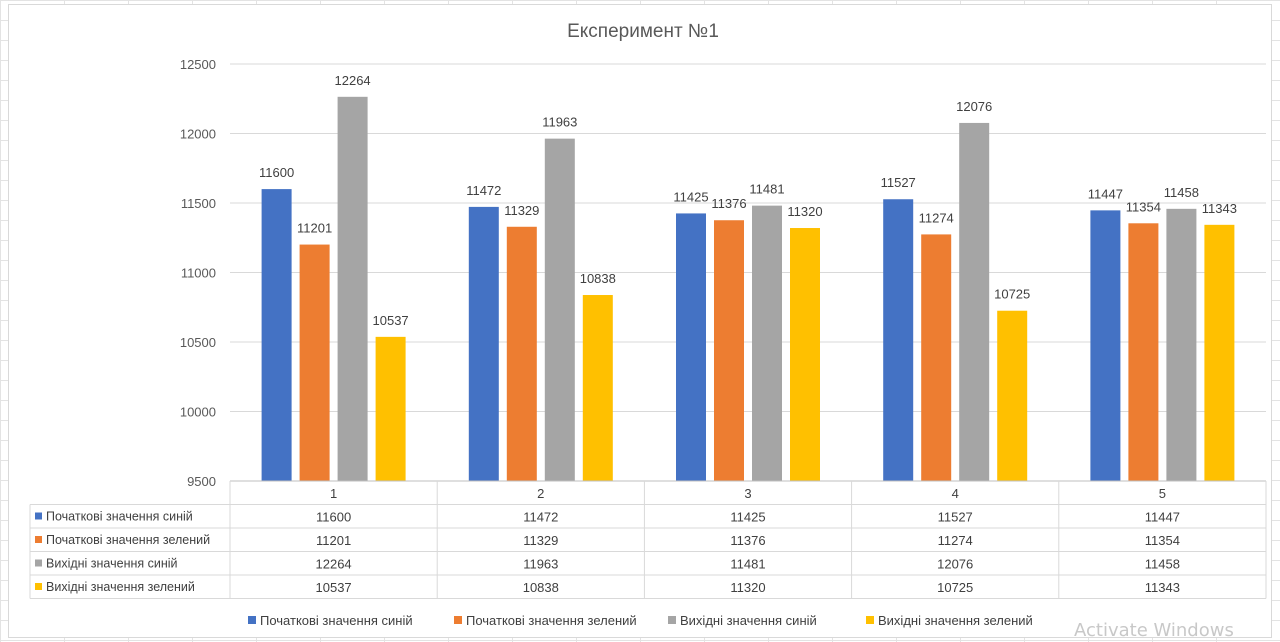  I want to click on table-cell: 11343, so click(1162, 587).